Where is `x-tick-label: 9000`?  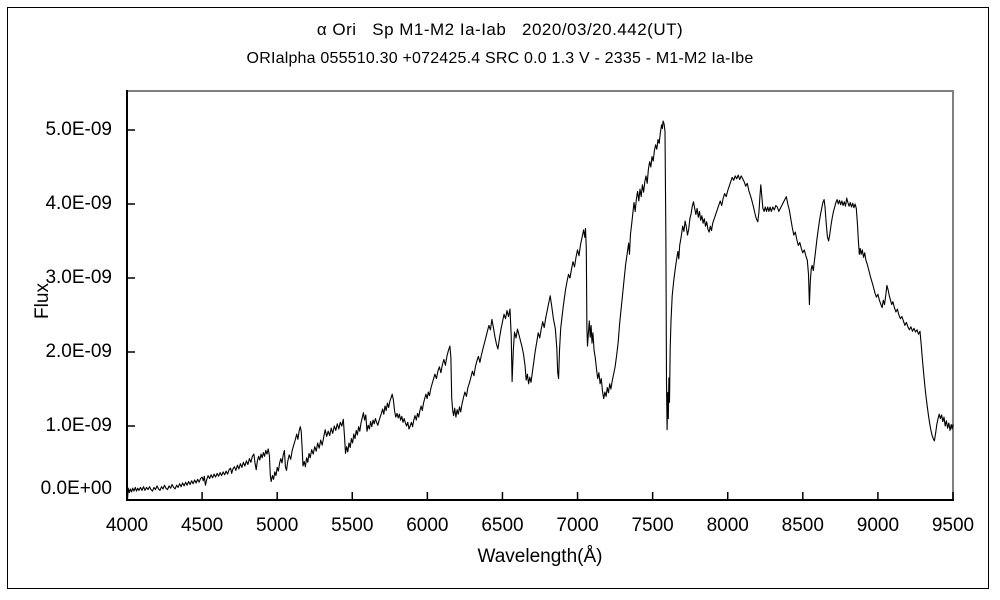 x-tick-label: 9000 is located at coordinates (878, 525).